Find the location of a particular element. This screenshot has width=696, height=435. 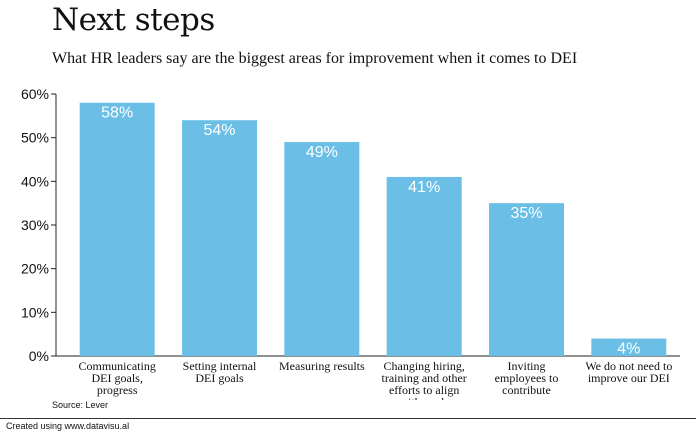

x-tick-label-line: DEI goals, is located at coordinates (117, 378).